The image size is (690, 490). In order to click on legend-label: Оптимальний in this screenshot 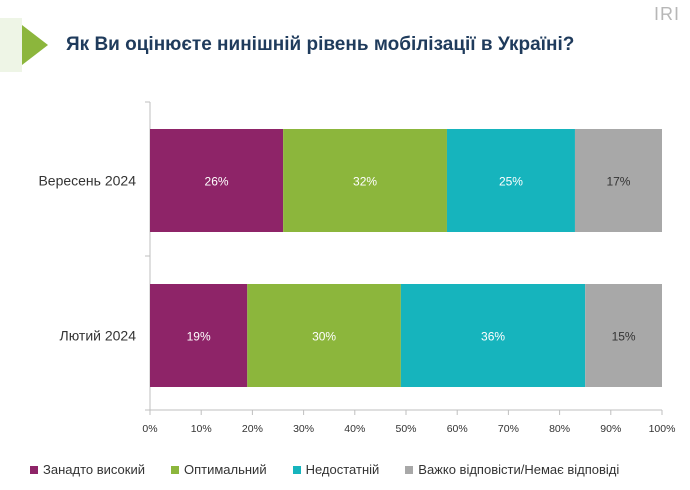, I will do `click(225, 469)`.